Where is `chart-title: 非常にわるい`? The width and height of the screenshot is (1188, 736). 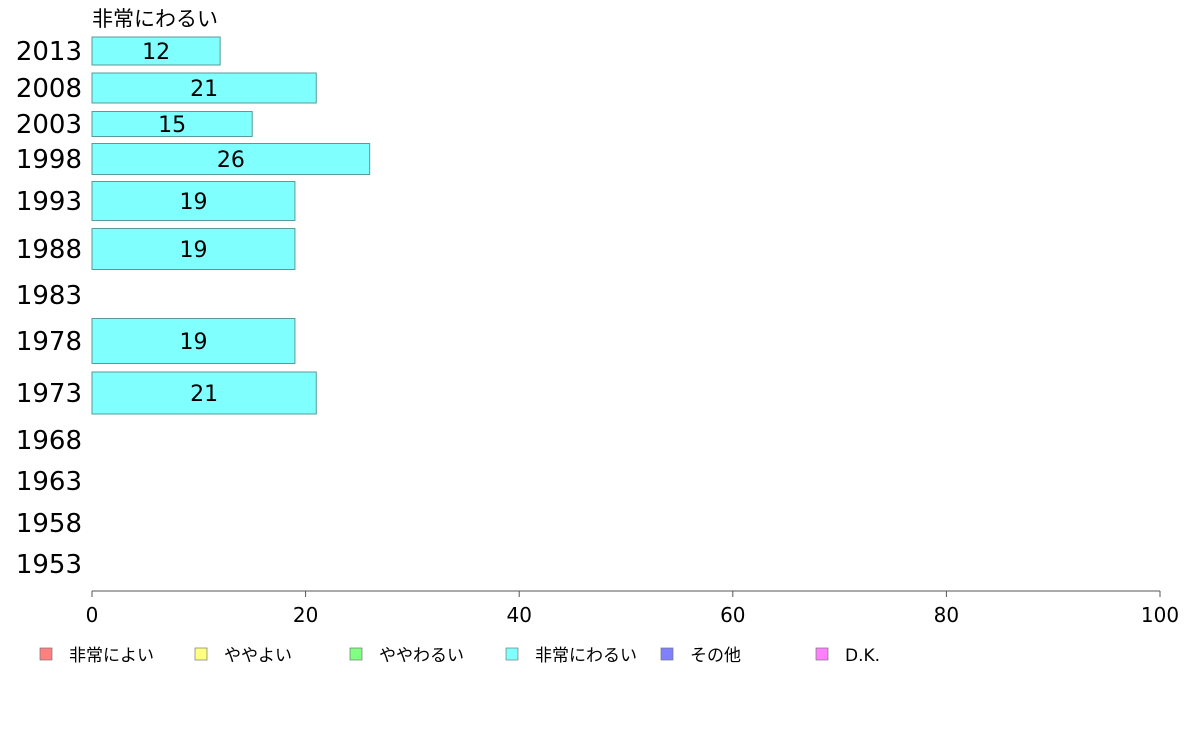
chart-title: 非常にわるい is located at coordinates (155, 19).